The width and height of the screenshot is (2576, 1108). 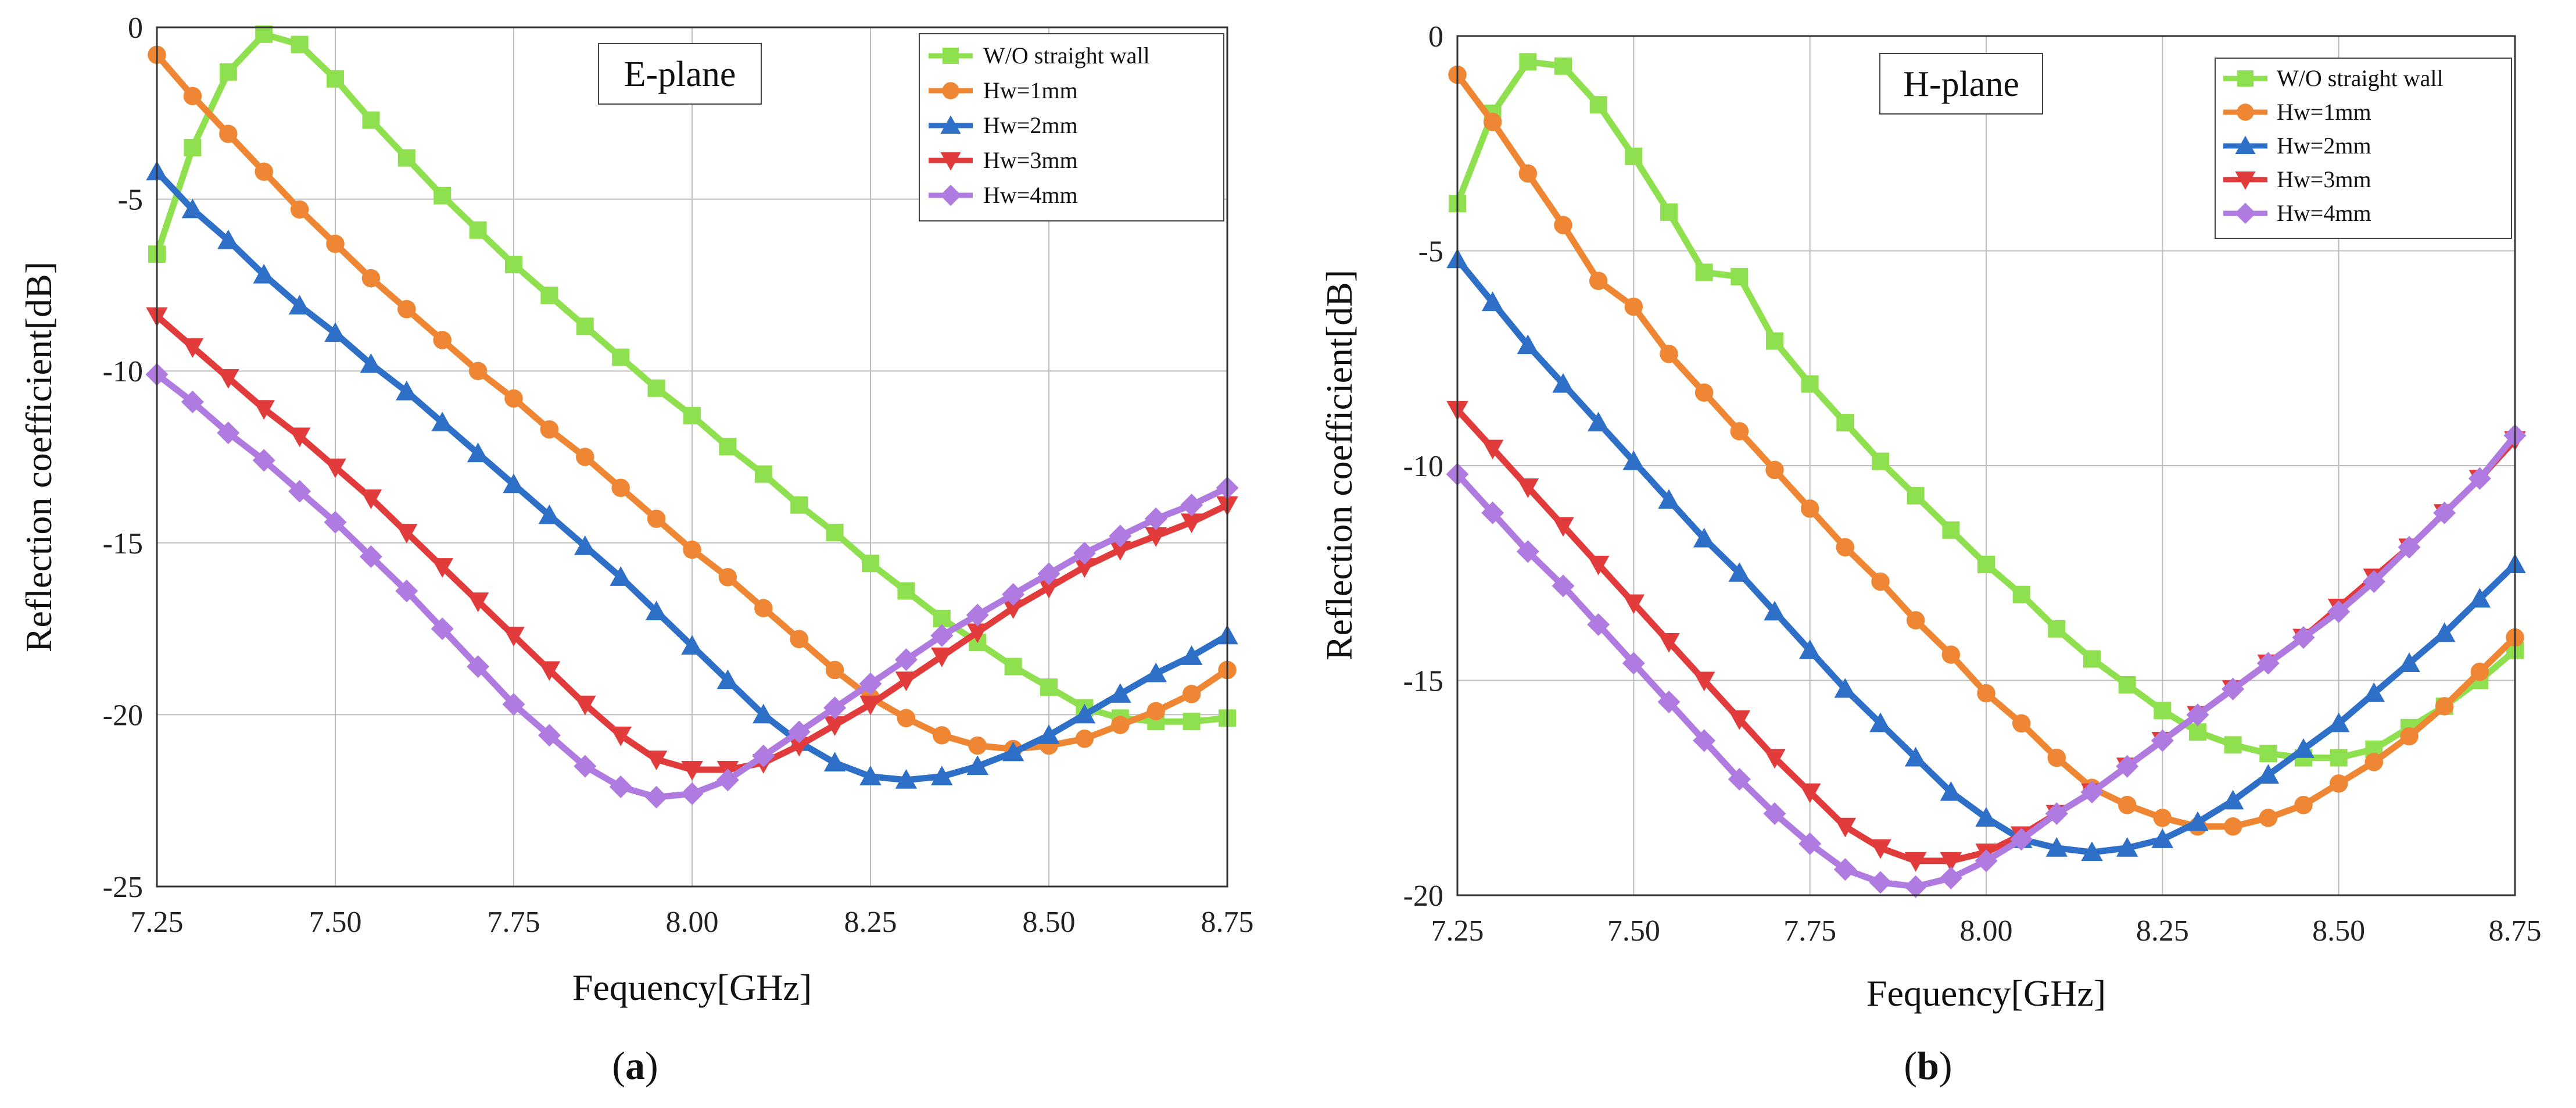 I want to click on y-axis-label-e-plane: Reflection coefficient[dB], so click(x=38, y=457).